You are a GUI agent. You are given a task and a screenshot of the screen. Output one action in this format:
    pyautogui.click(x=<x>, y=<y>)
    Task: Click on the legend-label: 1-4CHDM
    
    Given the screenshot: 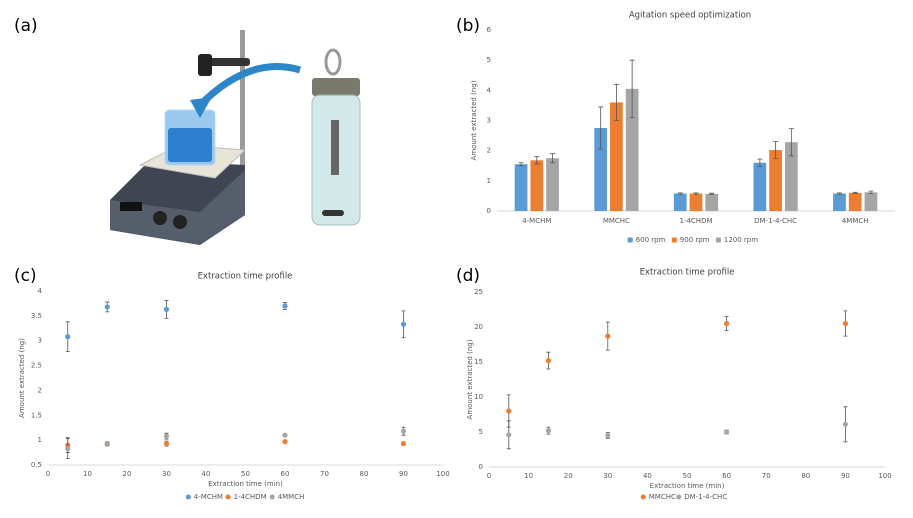 What is the action you would take?
    pyautogui.click(x=250, y=497)
    